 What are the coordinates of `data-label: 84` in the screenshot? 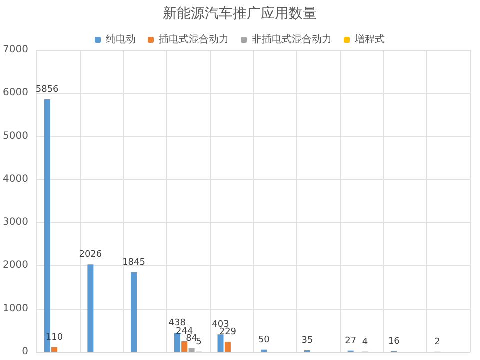 It's located at (192, 339).